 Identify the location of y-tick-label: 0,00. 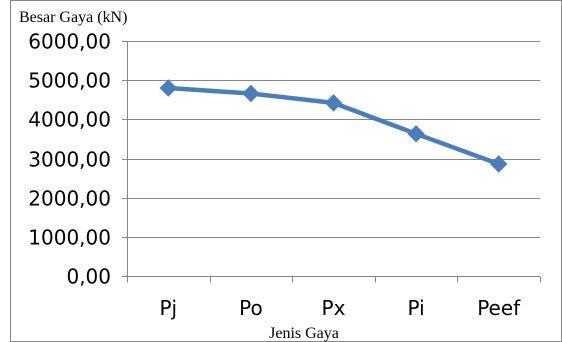
(88, 277).